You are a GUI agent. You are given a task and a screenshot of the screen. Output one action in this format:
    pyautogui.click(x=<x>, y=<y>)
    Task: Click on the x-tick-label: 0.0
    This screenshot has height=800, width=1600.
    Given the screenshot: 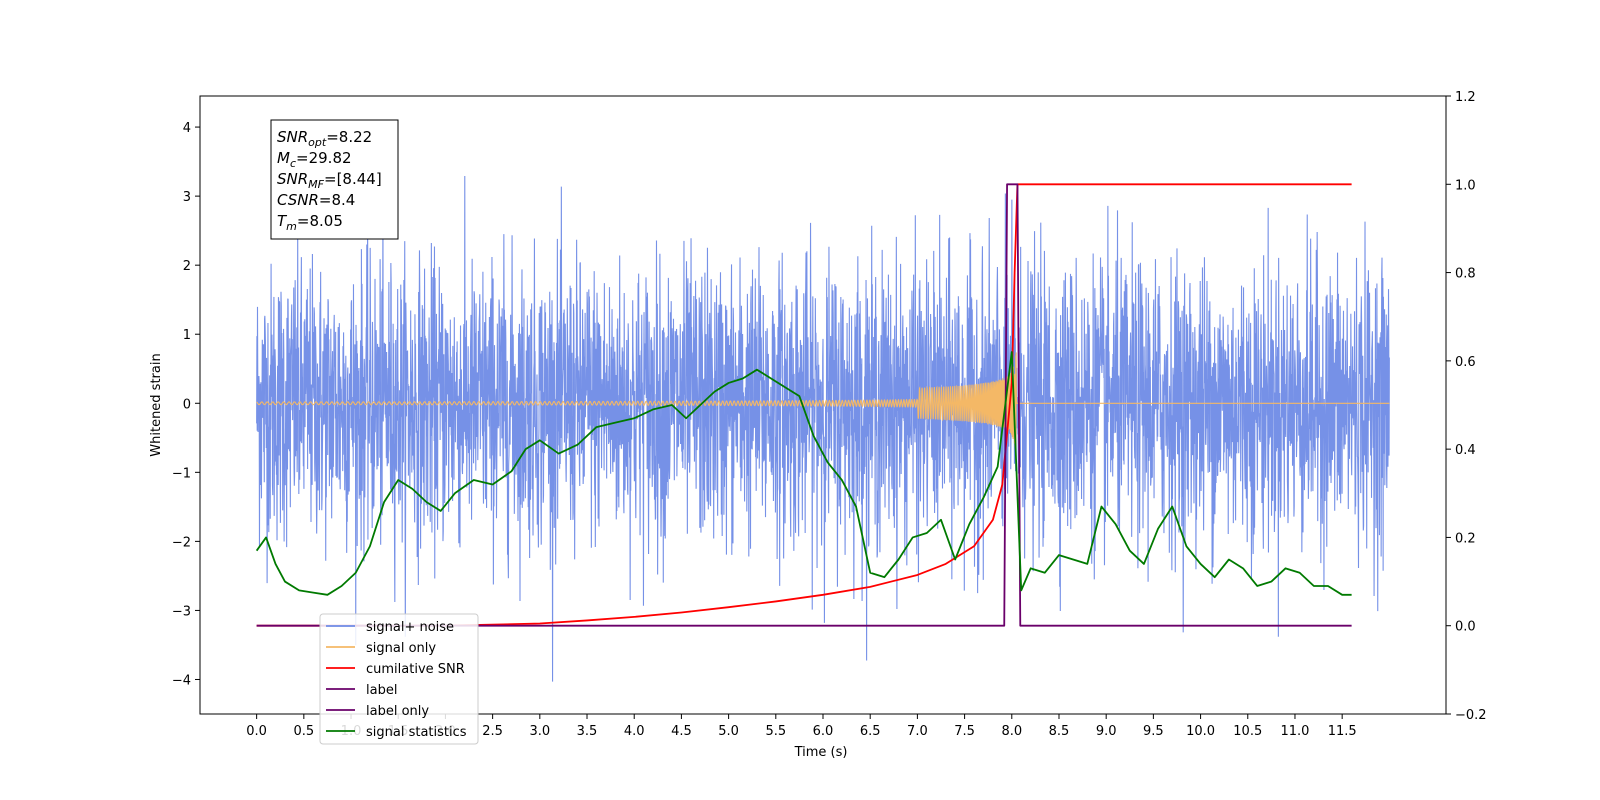 What is the action you would take?
    pyautogui.click(x=256, y=731)
    